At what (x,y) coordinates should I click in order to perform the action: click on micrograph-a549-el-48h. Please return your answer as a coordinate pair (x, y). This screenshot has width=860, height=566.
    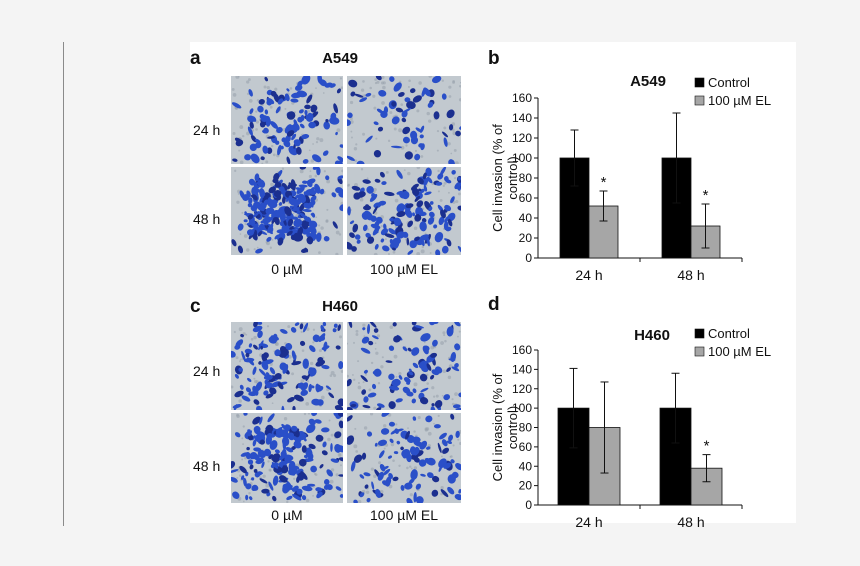
    Looking at the image, I should click on (404, 211).